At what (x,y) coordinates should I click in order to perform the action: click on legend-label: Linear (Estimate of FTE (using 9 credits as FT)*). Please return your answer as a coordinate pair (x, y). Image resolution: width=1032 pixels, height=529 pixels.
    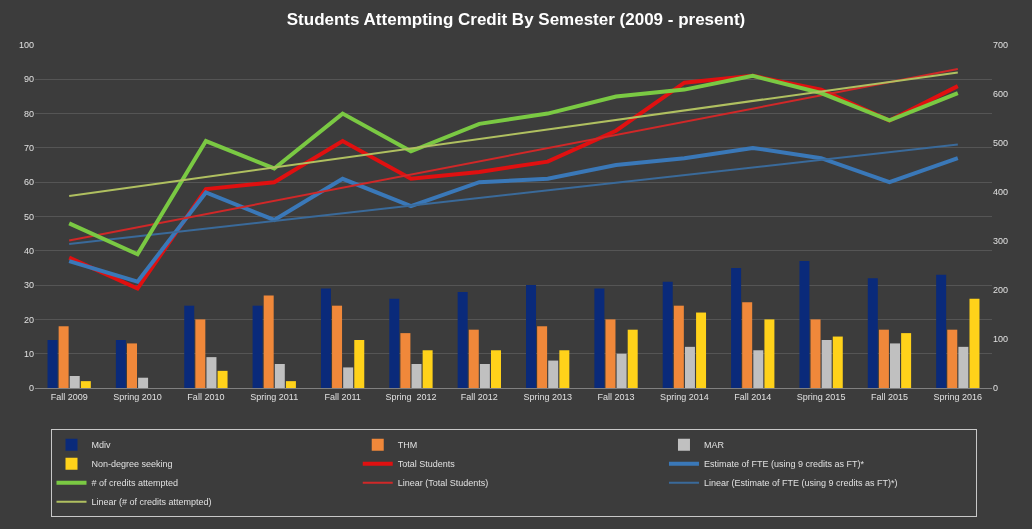
    Looking at the image, I should click on (800, 483).